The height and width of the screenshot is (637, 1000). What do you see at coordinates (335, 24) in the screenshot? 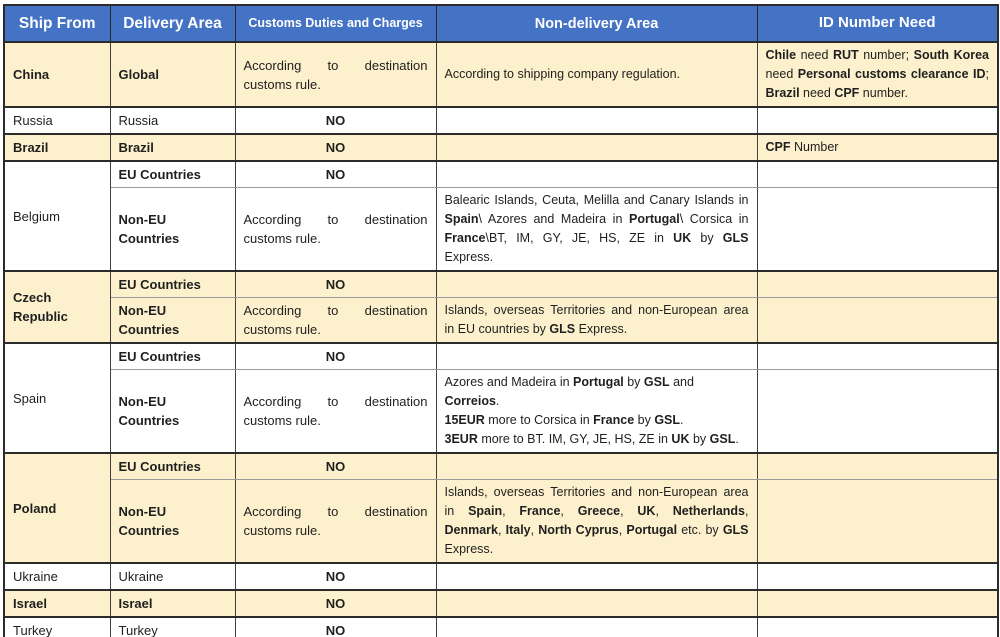
I see `column-header-customs-duties: Customs Duties and Charges` at bounding box center [335, 24].